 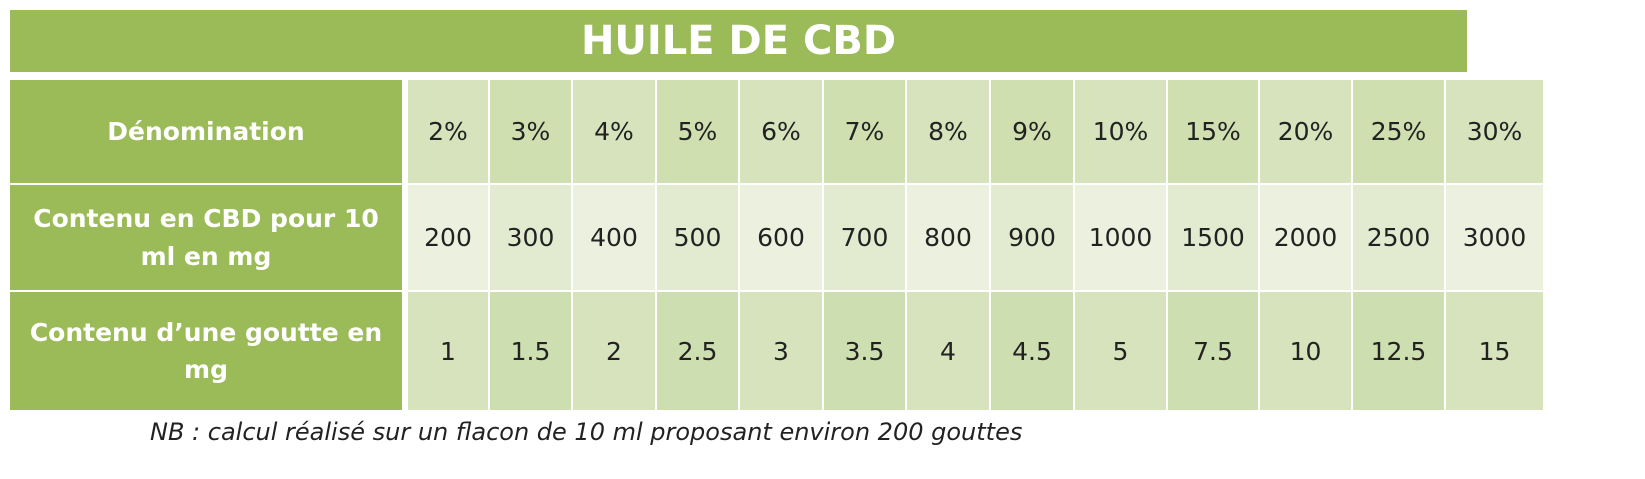 I want to click on table-cell: 3000, so click(x=1494, y=237).